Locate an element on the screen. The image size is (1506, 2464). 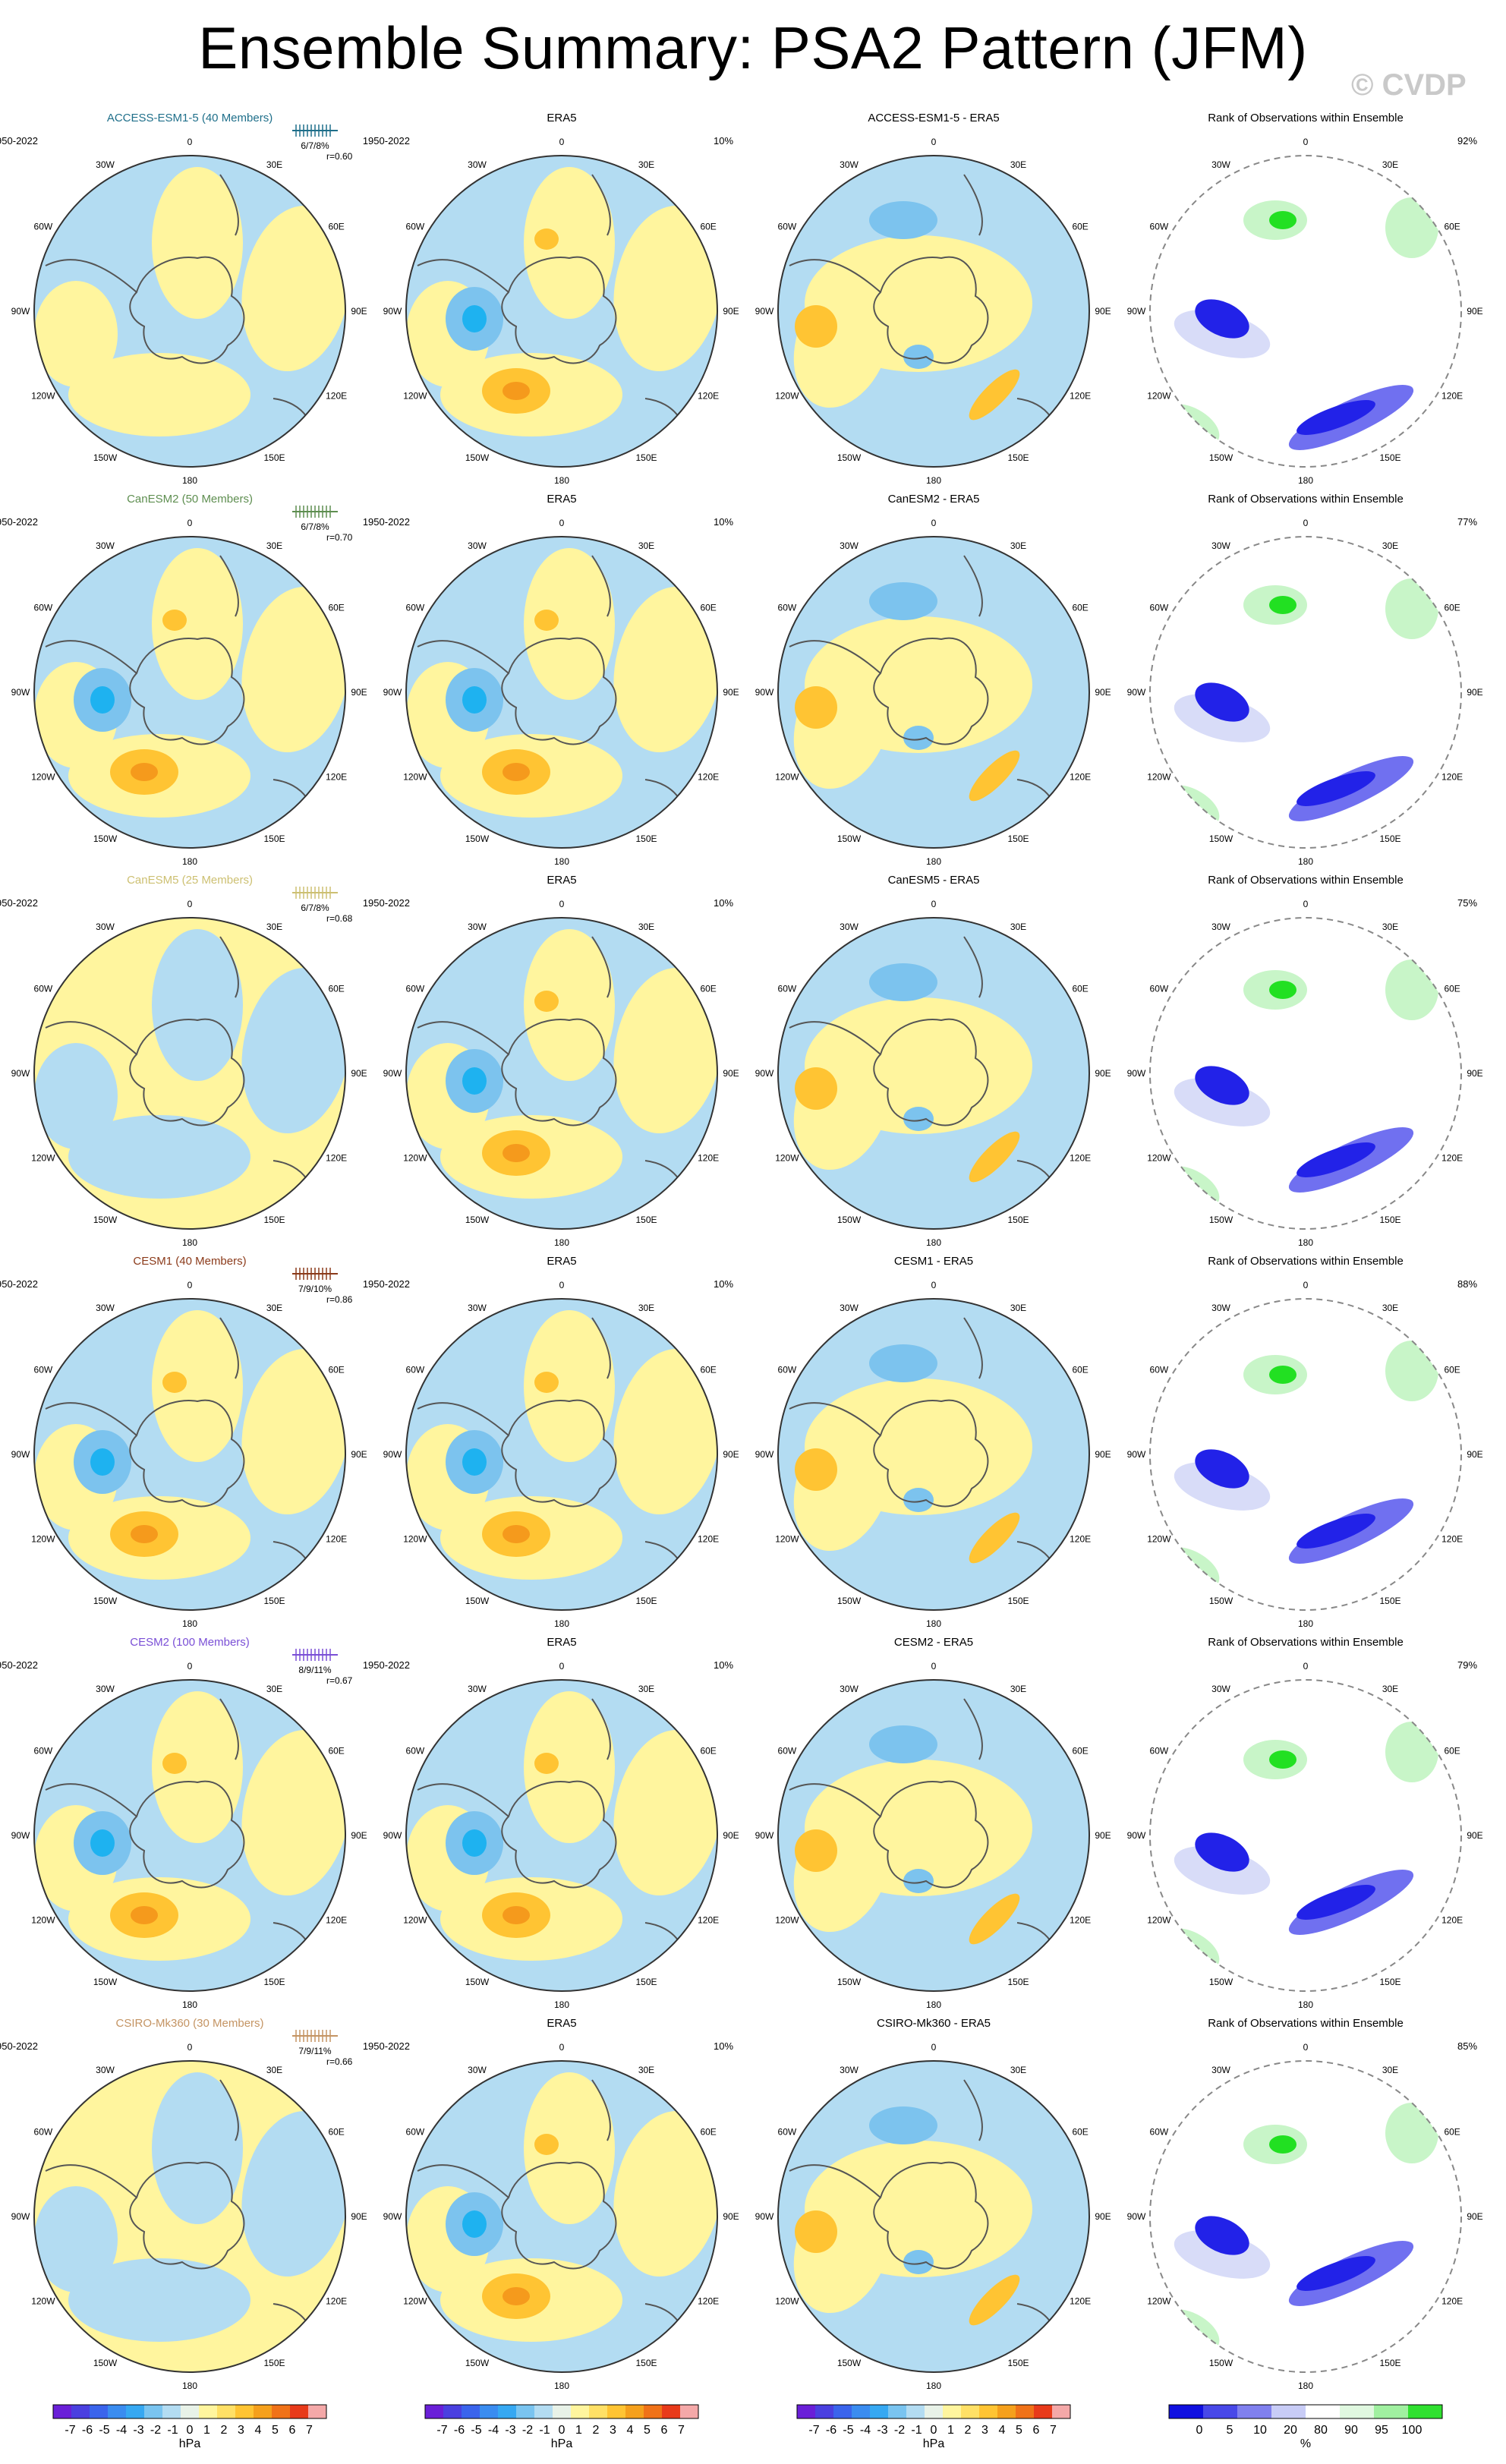
rank-pct-label: 79% is located at coordinates (1467, 1665).